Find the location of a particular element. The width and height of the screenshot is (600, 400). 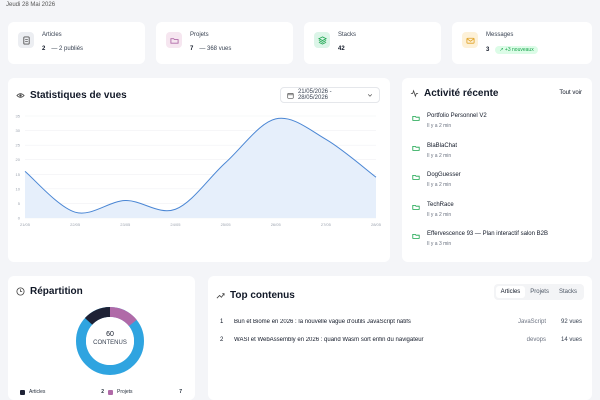

list-item: DogGuesser Il y a 2 min is located at coordinates (436, 180).